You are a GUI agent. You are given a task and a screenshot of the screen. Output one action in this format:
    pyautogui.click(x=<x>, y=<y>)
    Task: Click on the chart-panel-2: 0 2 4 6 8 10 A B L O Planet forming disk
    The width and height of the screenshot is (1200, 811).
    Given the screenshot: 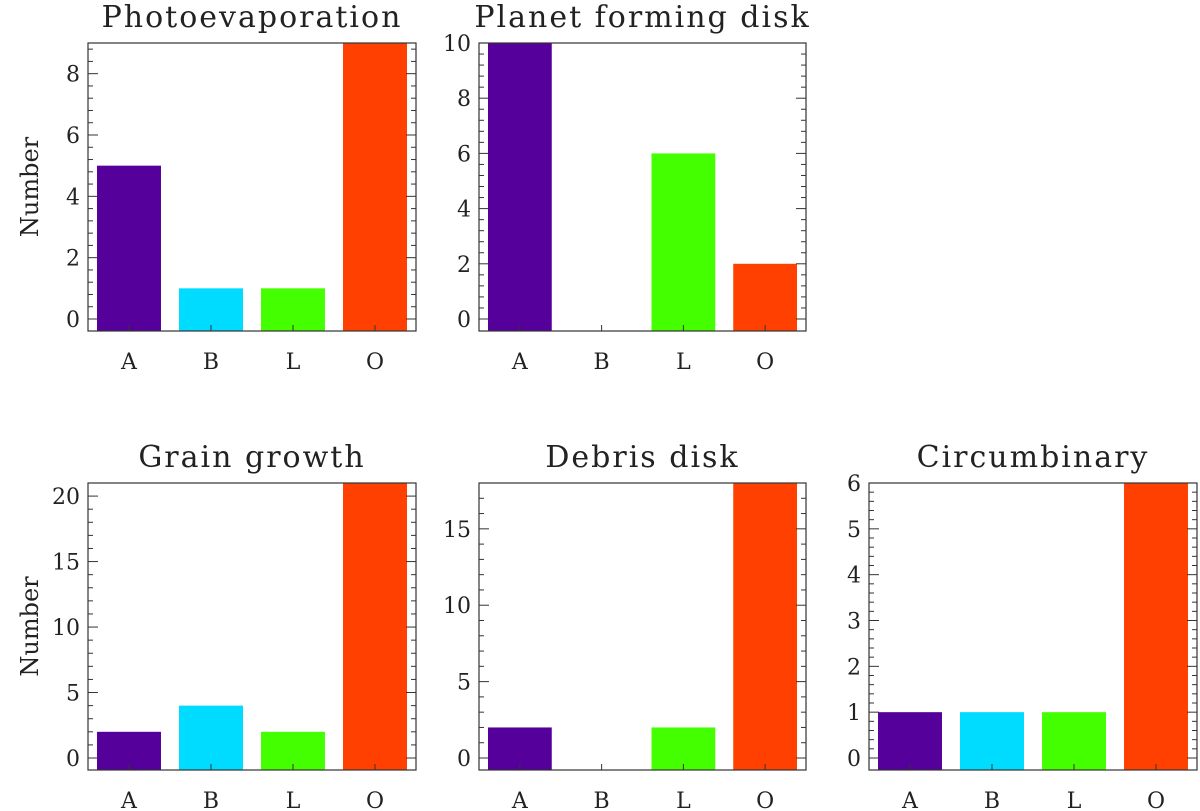 What is the action you would take?
    pyautogui.click(x=626, y=187)
    